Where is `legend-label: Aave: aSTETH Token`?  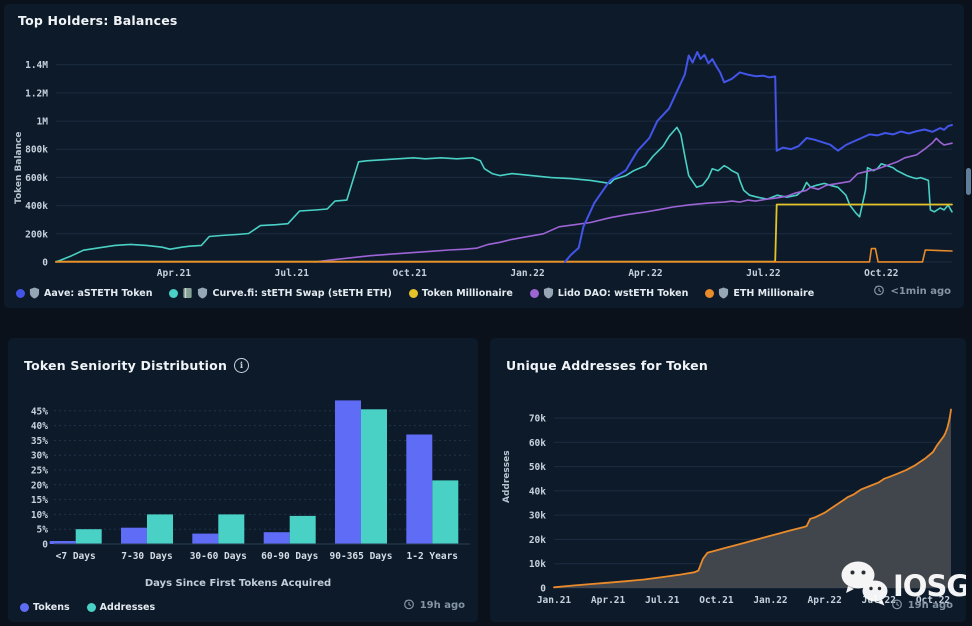 legend-label: Aave: aSTETH Token is located at coordinates (98, 293).